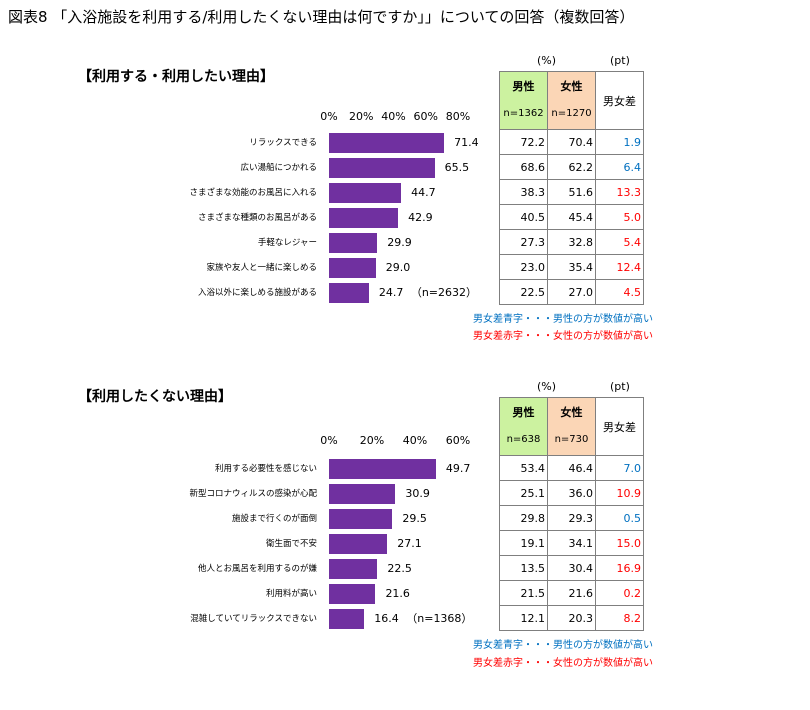  Describe the element at coordinates (523, 493) in the screenshot. I see `table-cell-male: 25.1` at that location.